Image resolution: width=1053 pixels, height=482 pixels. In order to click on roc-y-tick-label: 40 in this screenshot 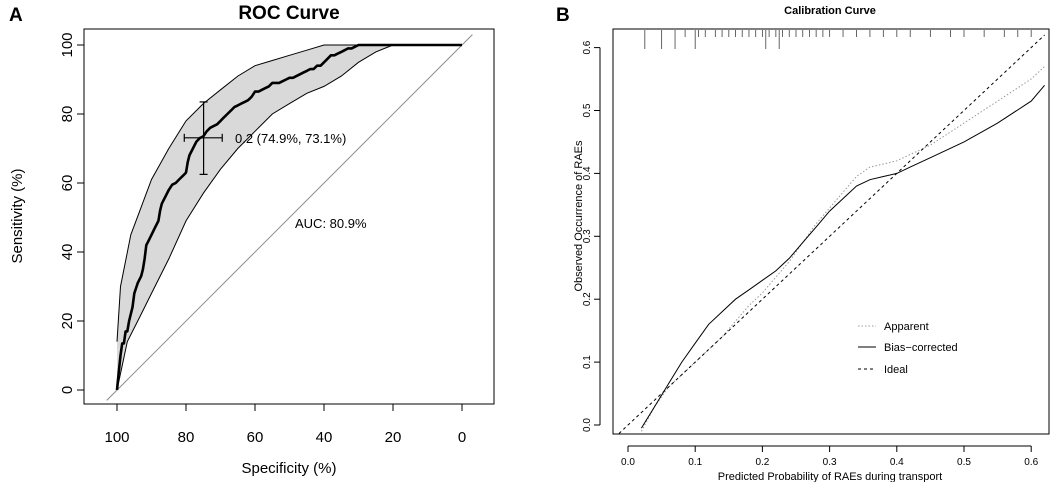, I will do `click(67, 252)`.